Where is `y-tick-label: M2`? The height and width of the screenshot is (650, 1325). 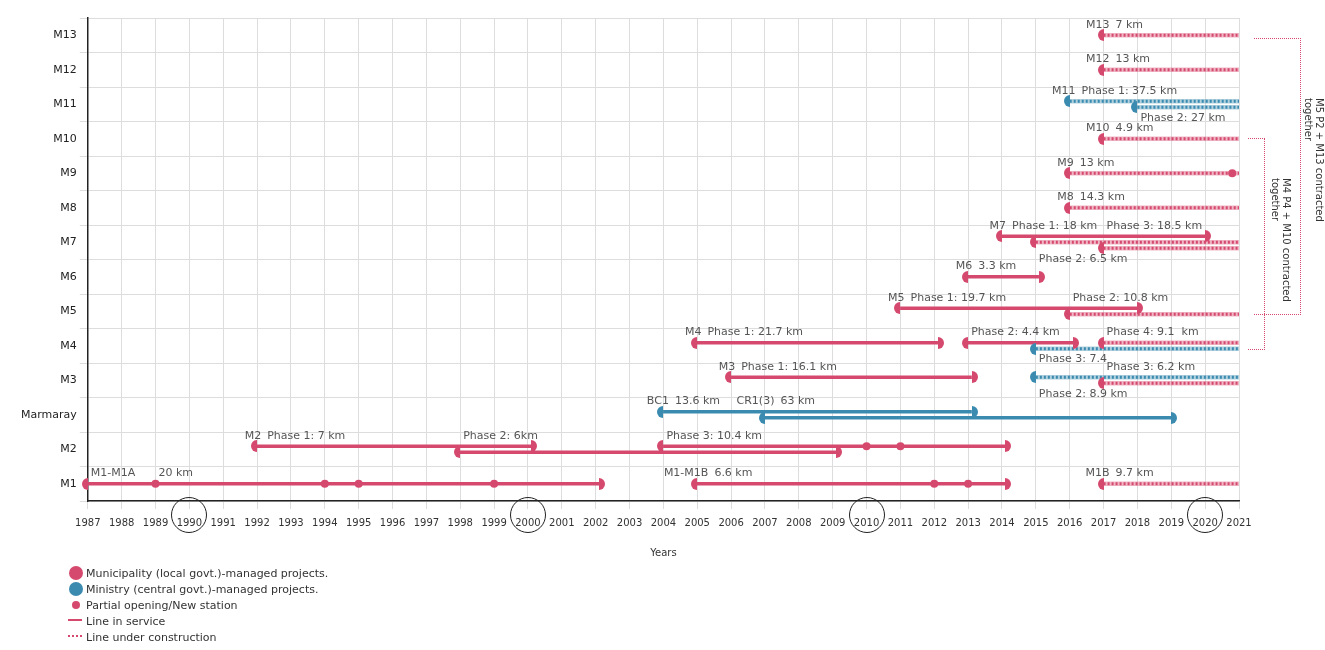
y-tick-label: M2 is located at coordinates (68, 449).